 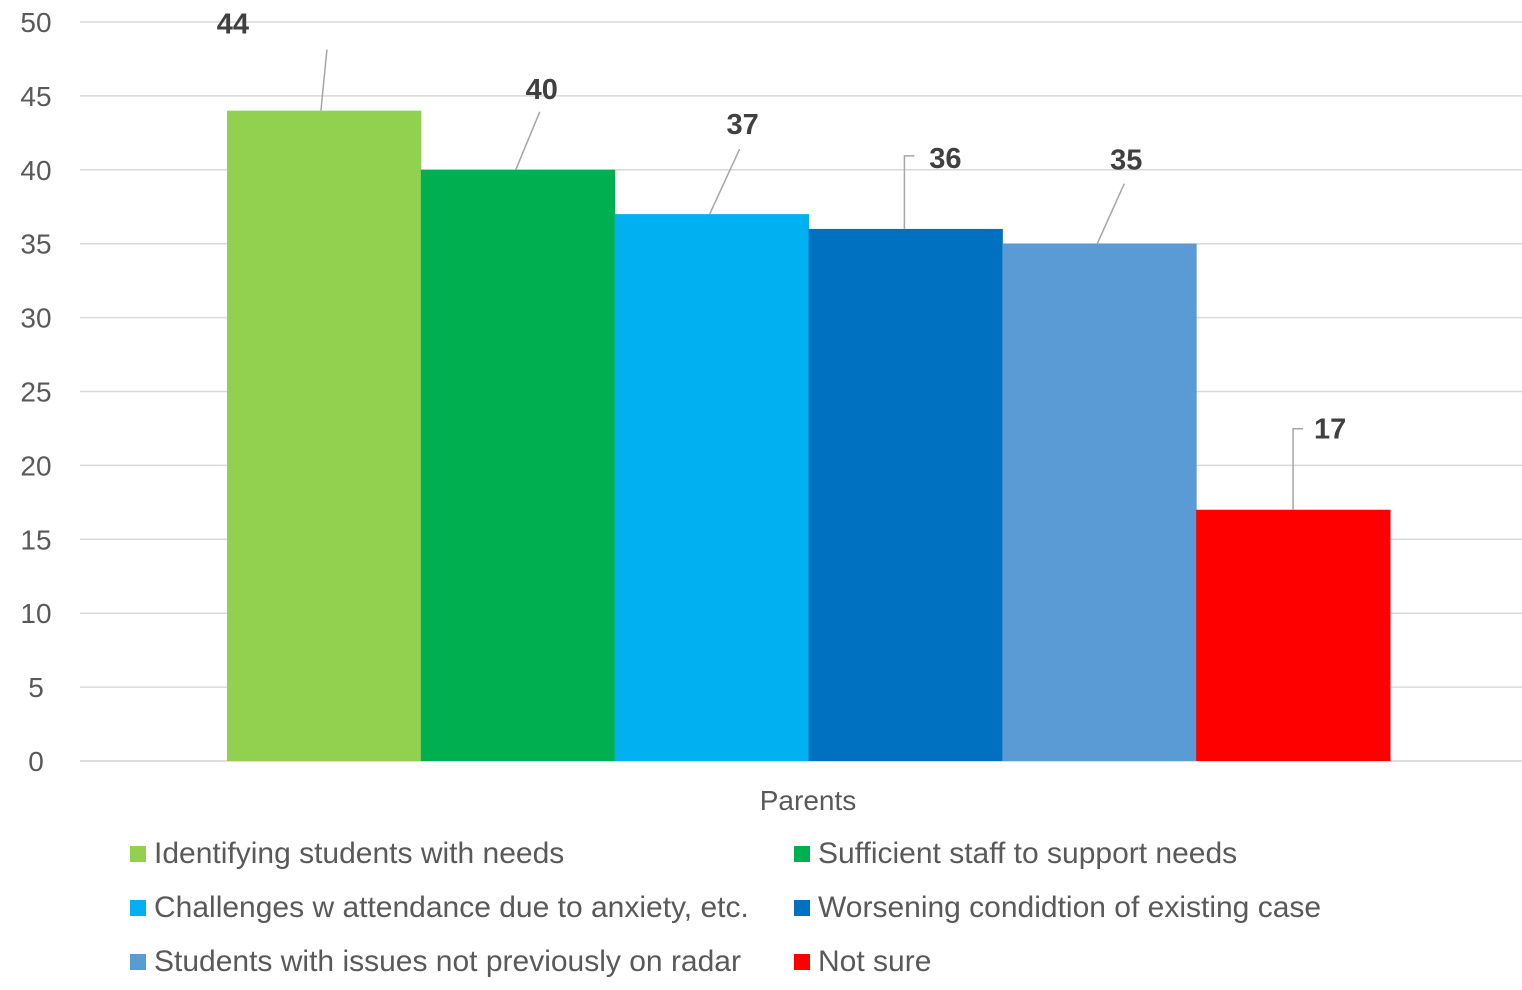 What do you see at coordinates (1330, 430) in the screenshot?
I see `data-label: 17` at bounding box center [1330, 430].